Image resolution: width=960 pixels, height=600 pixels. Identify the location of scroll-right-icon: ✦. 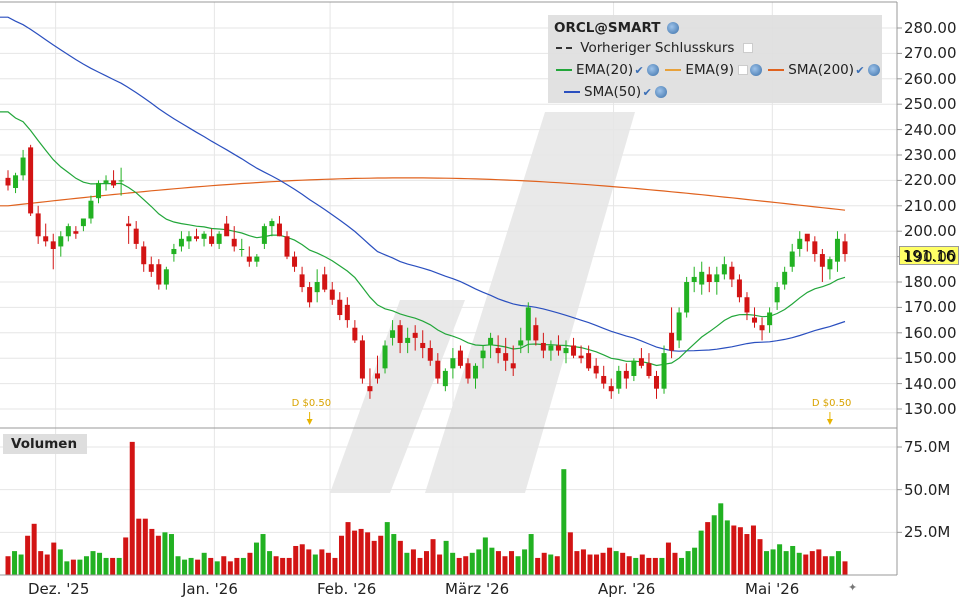
(853, 587).